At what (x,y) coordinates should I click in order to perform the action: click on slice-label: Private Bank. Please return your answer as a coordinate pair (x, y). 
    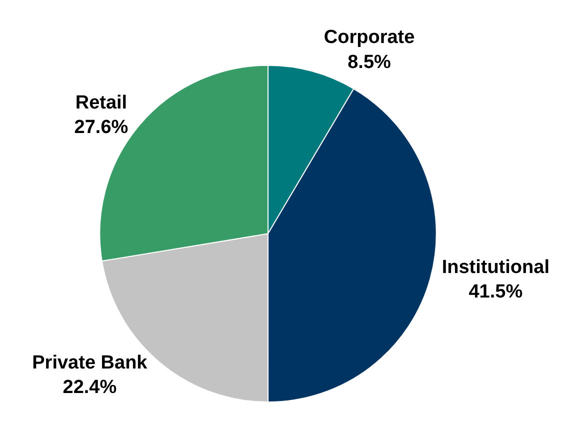
    Looking at the image, I should click on (90, 363).